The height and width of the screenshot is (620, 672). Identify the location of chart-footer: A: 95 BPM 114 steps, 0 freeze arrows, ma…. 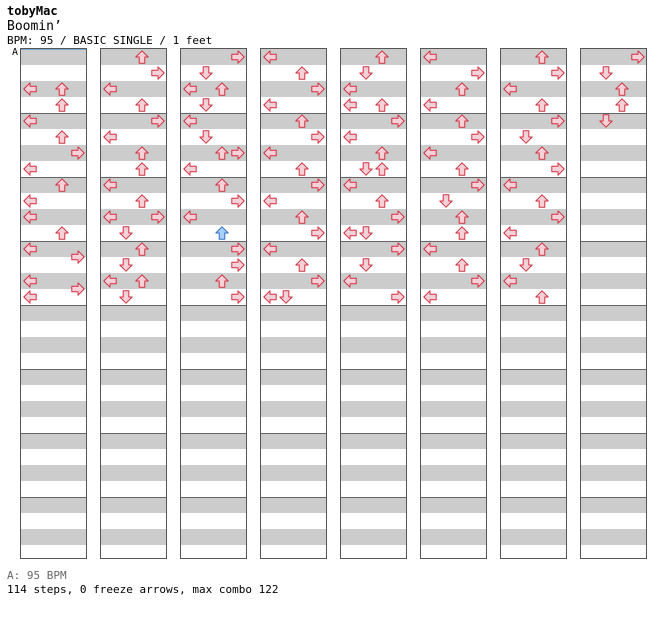
(143, 583).